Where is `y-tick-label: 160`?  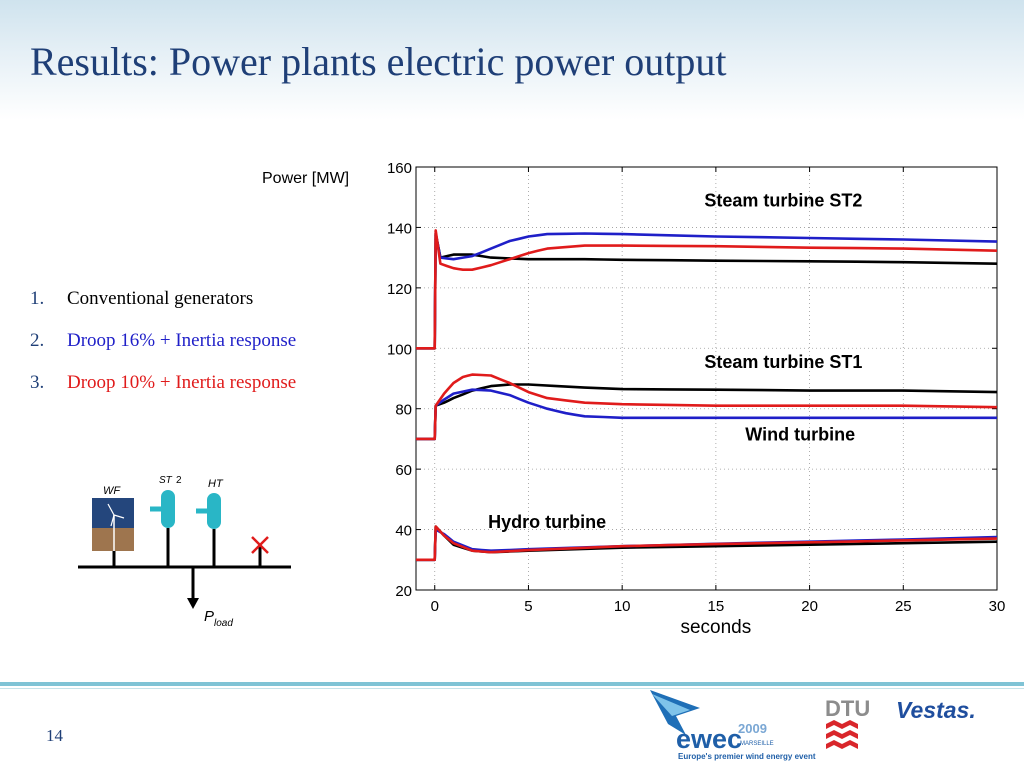 y-tick-label: 160 is located at coordinates (399, 168).